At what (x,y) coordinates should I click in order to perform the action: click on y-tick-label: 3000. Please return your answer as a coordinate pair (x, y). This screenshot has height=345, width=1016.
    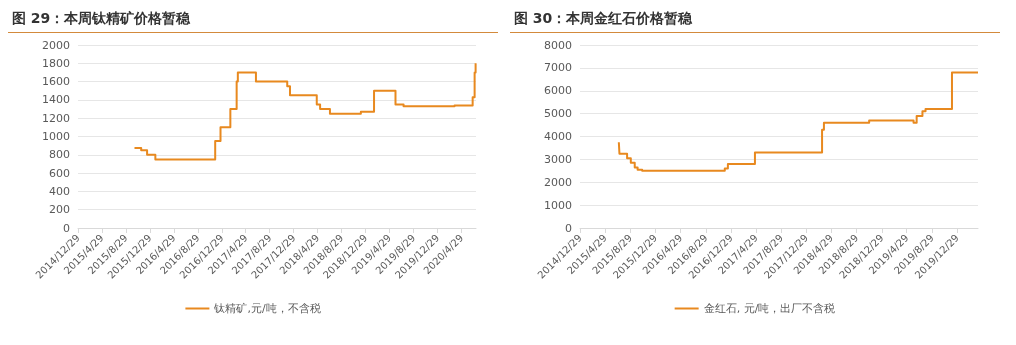
    Looking at the image, I should click on (558, 159).